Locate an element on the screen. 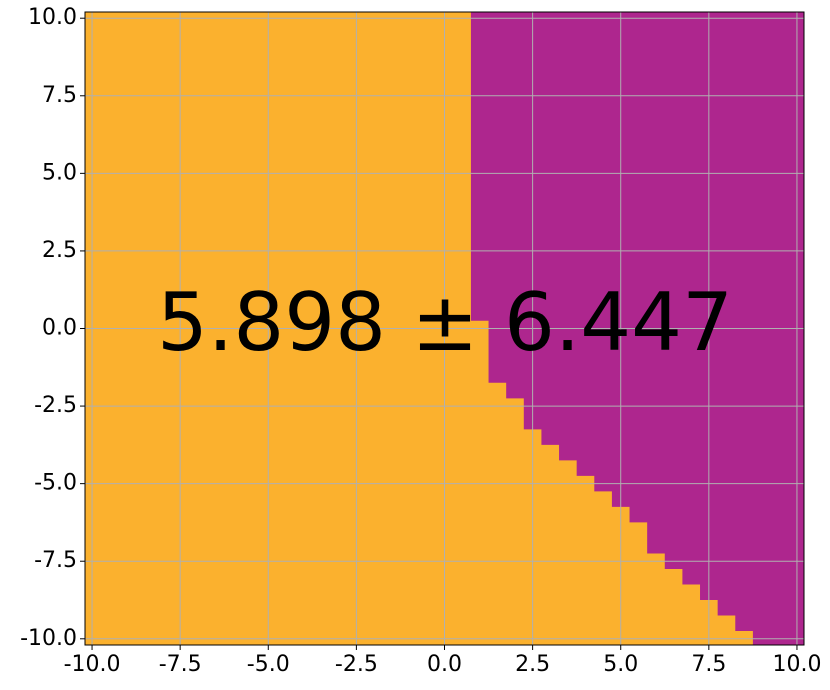 The image size is (830, 690). y-tick-label: 2.5 is located at coordinates (59, 250).